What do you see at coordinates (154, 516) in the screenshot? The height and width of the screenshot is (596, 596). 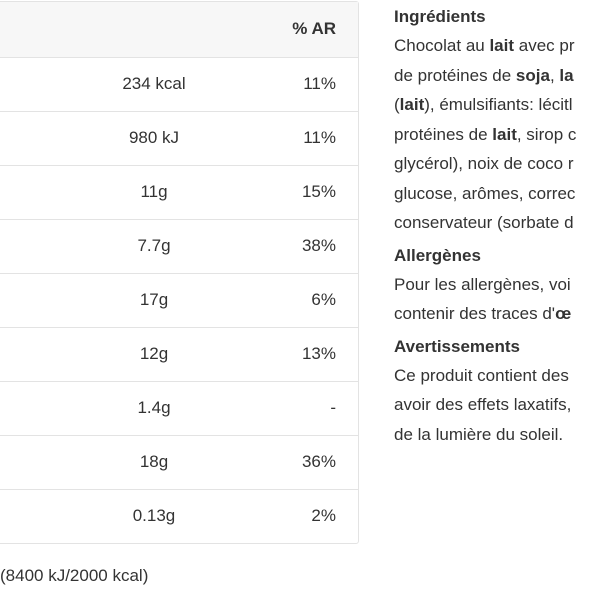 I see `nutrient-amount: 0.13g` at bounding box center [154, 516].